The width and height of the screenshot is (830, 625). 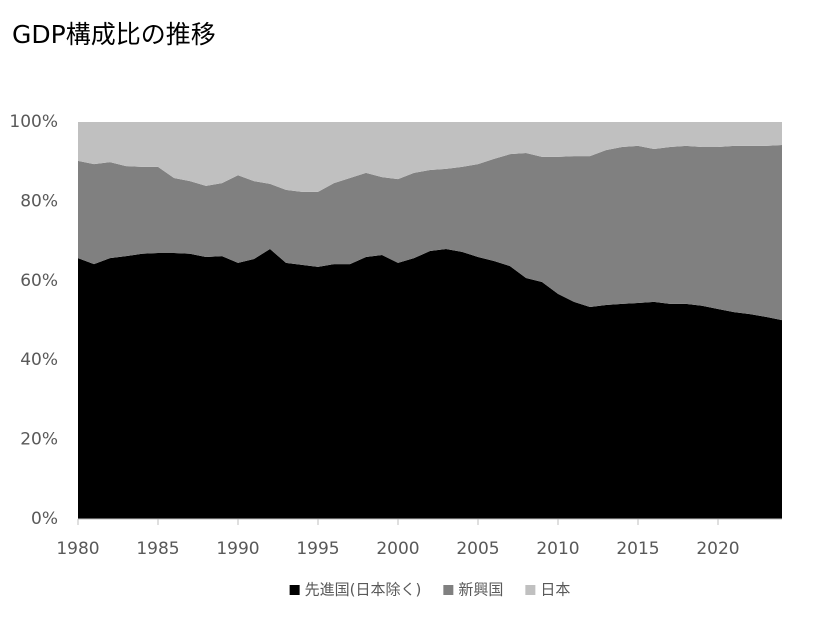 What do you see at coordinates (39, 440) in the screenshot?
I see `y-tick-label: 20%` at bounding box center [39, 440].